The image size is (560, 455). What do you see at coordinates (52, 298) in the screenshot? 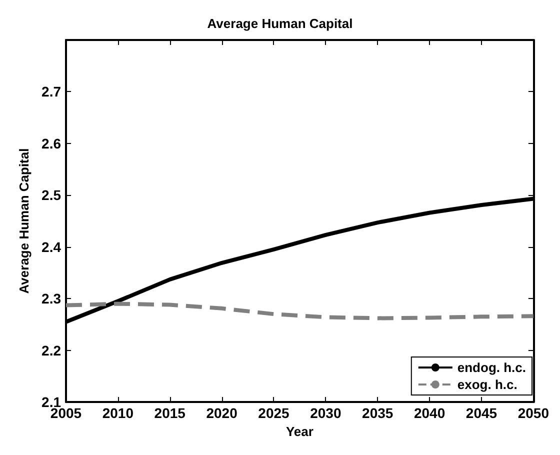
I see `y-tick-label: 2.3` at bounding box center [52, 298].